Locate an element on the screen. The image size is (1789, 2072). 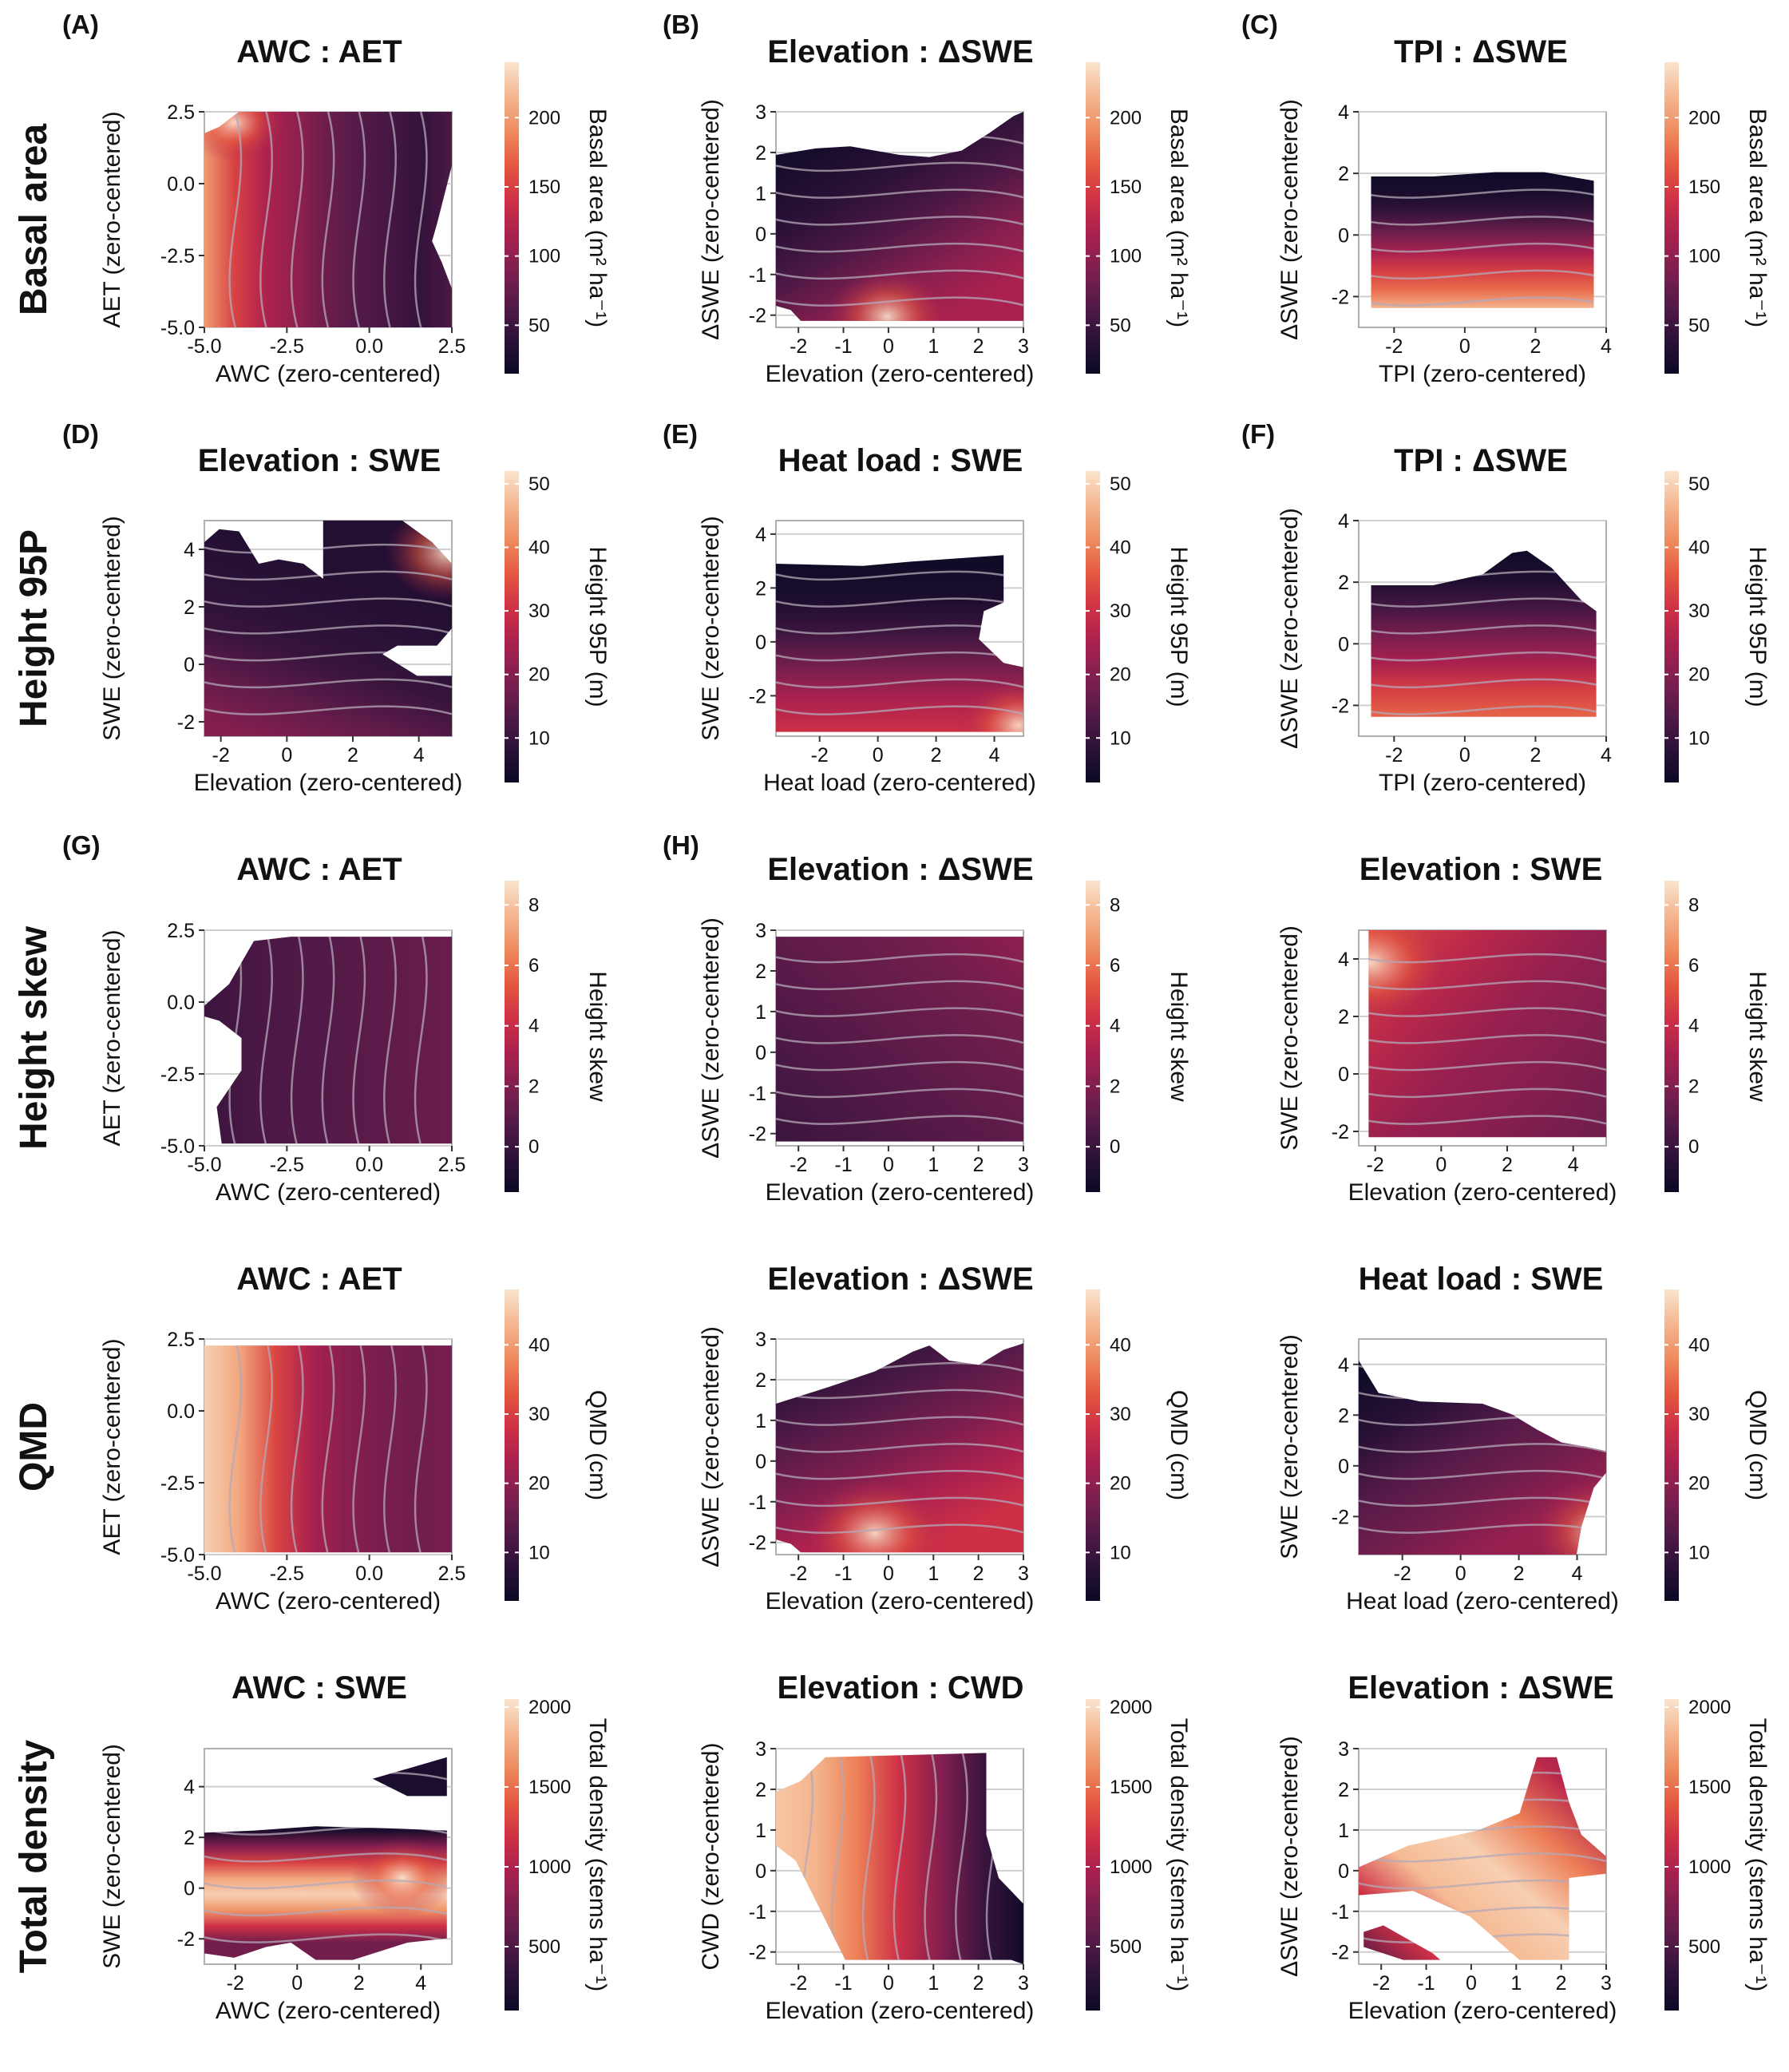
x-tick-label: 0.0 is located at coordinates (369, 1574).